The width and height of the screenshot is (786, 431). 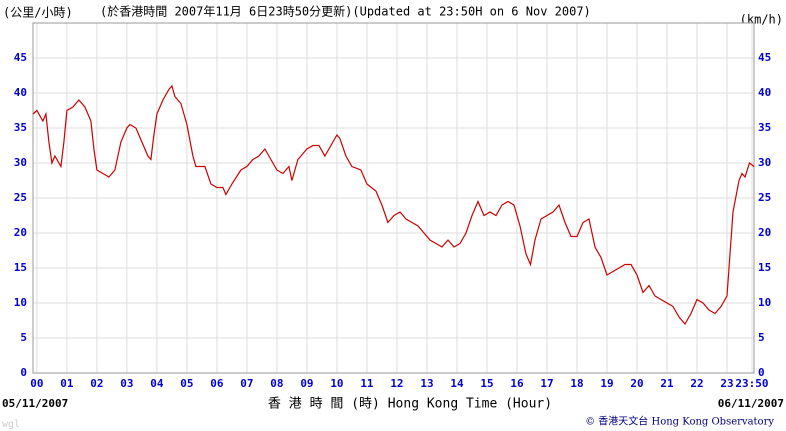 What do you see at coordinates (20, 162) in the screenshot?
I see `y-tick-label: 30` at bounding box center [20, 162].